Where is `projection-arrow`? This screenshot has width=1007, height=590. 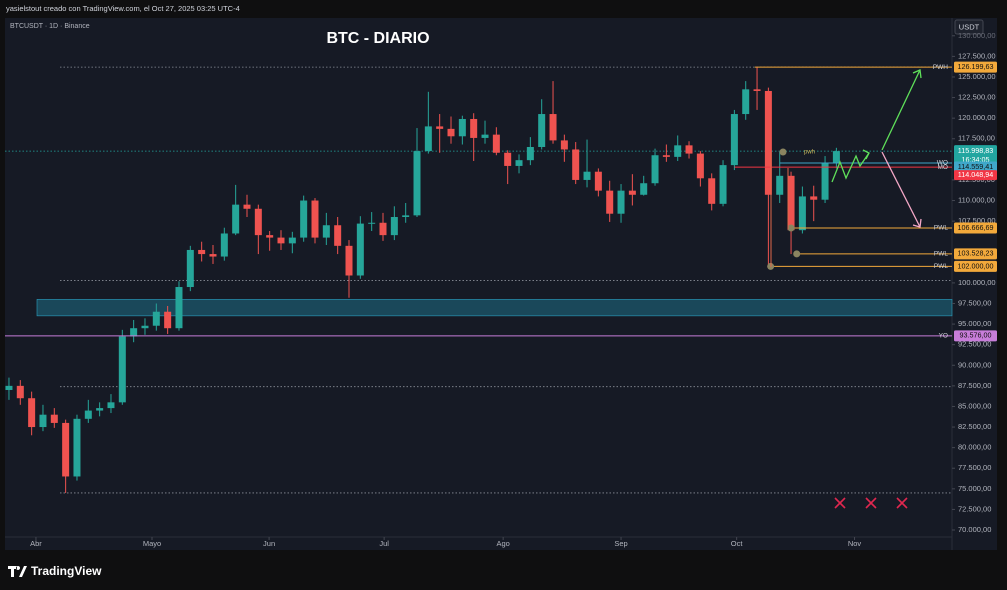
projection-arrow is located at coordinates (901, 110).